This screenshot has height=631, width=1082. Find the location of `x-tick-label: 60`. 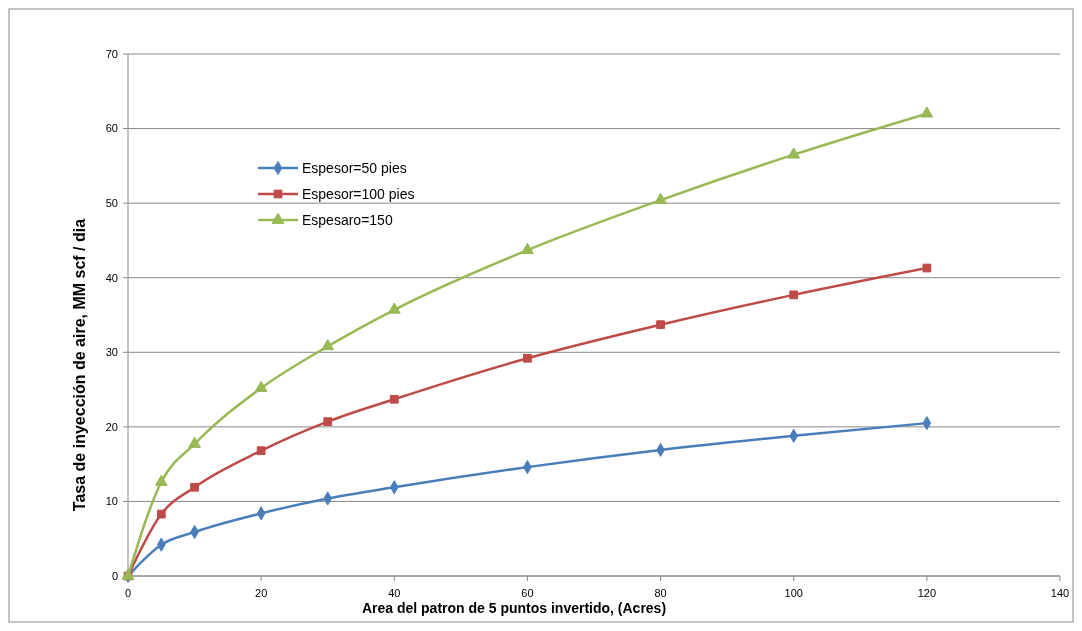

x-tick-label: 60 is located at coordinates (527, 593).